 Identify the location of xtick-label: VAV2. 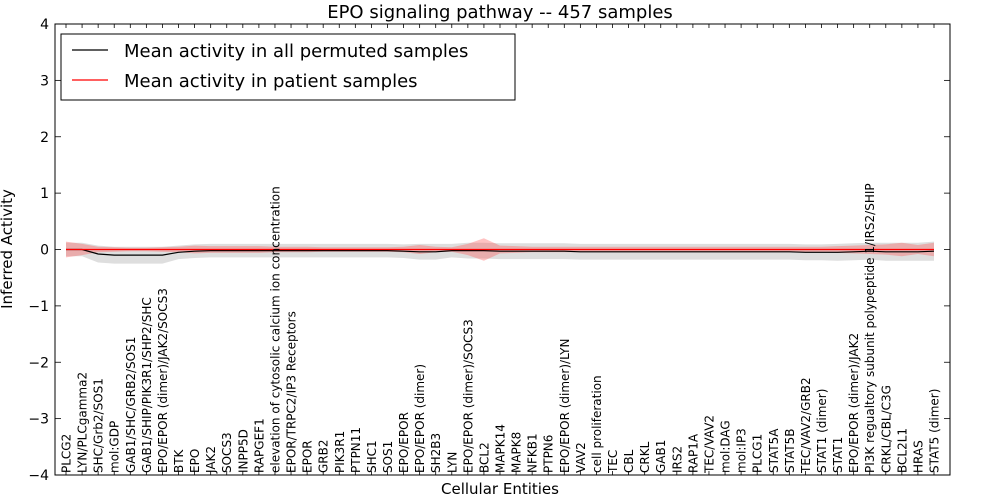
(581, 457).